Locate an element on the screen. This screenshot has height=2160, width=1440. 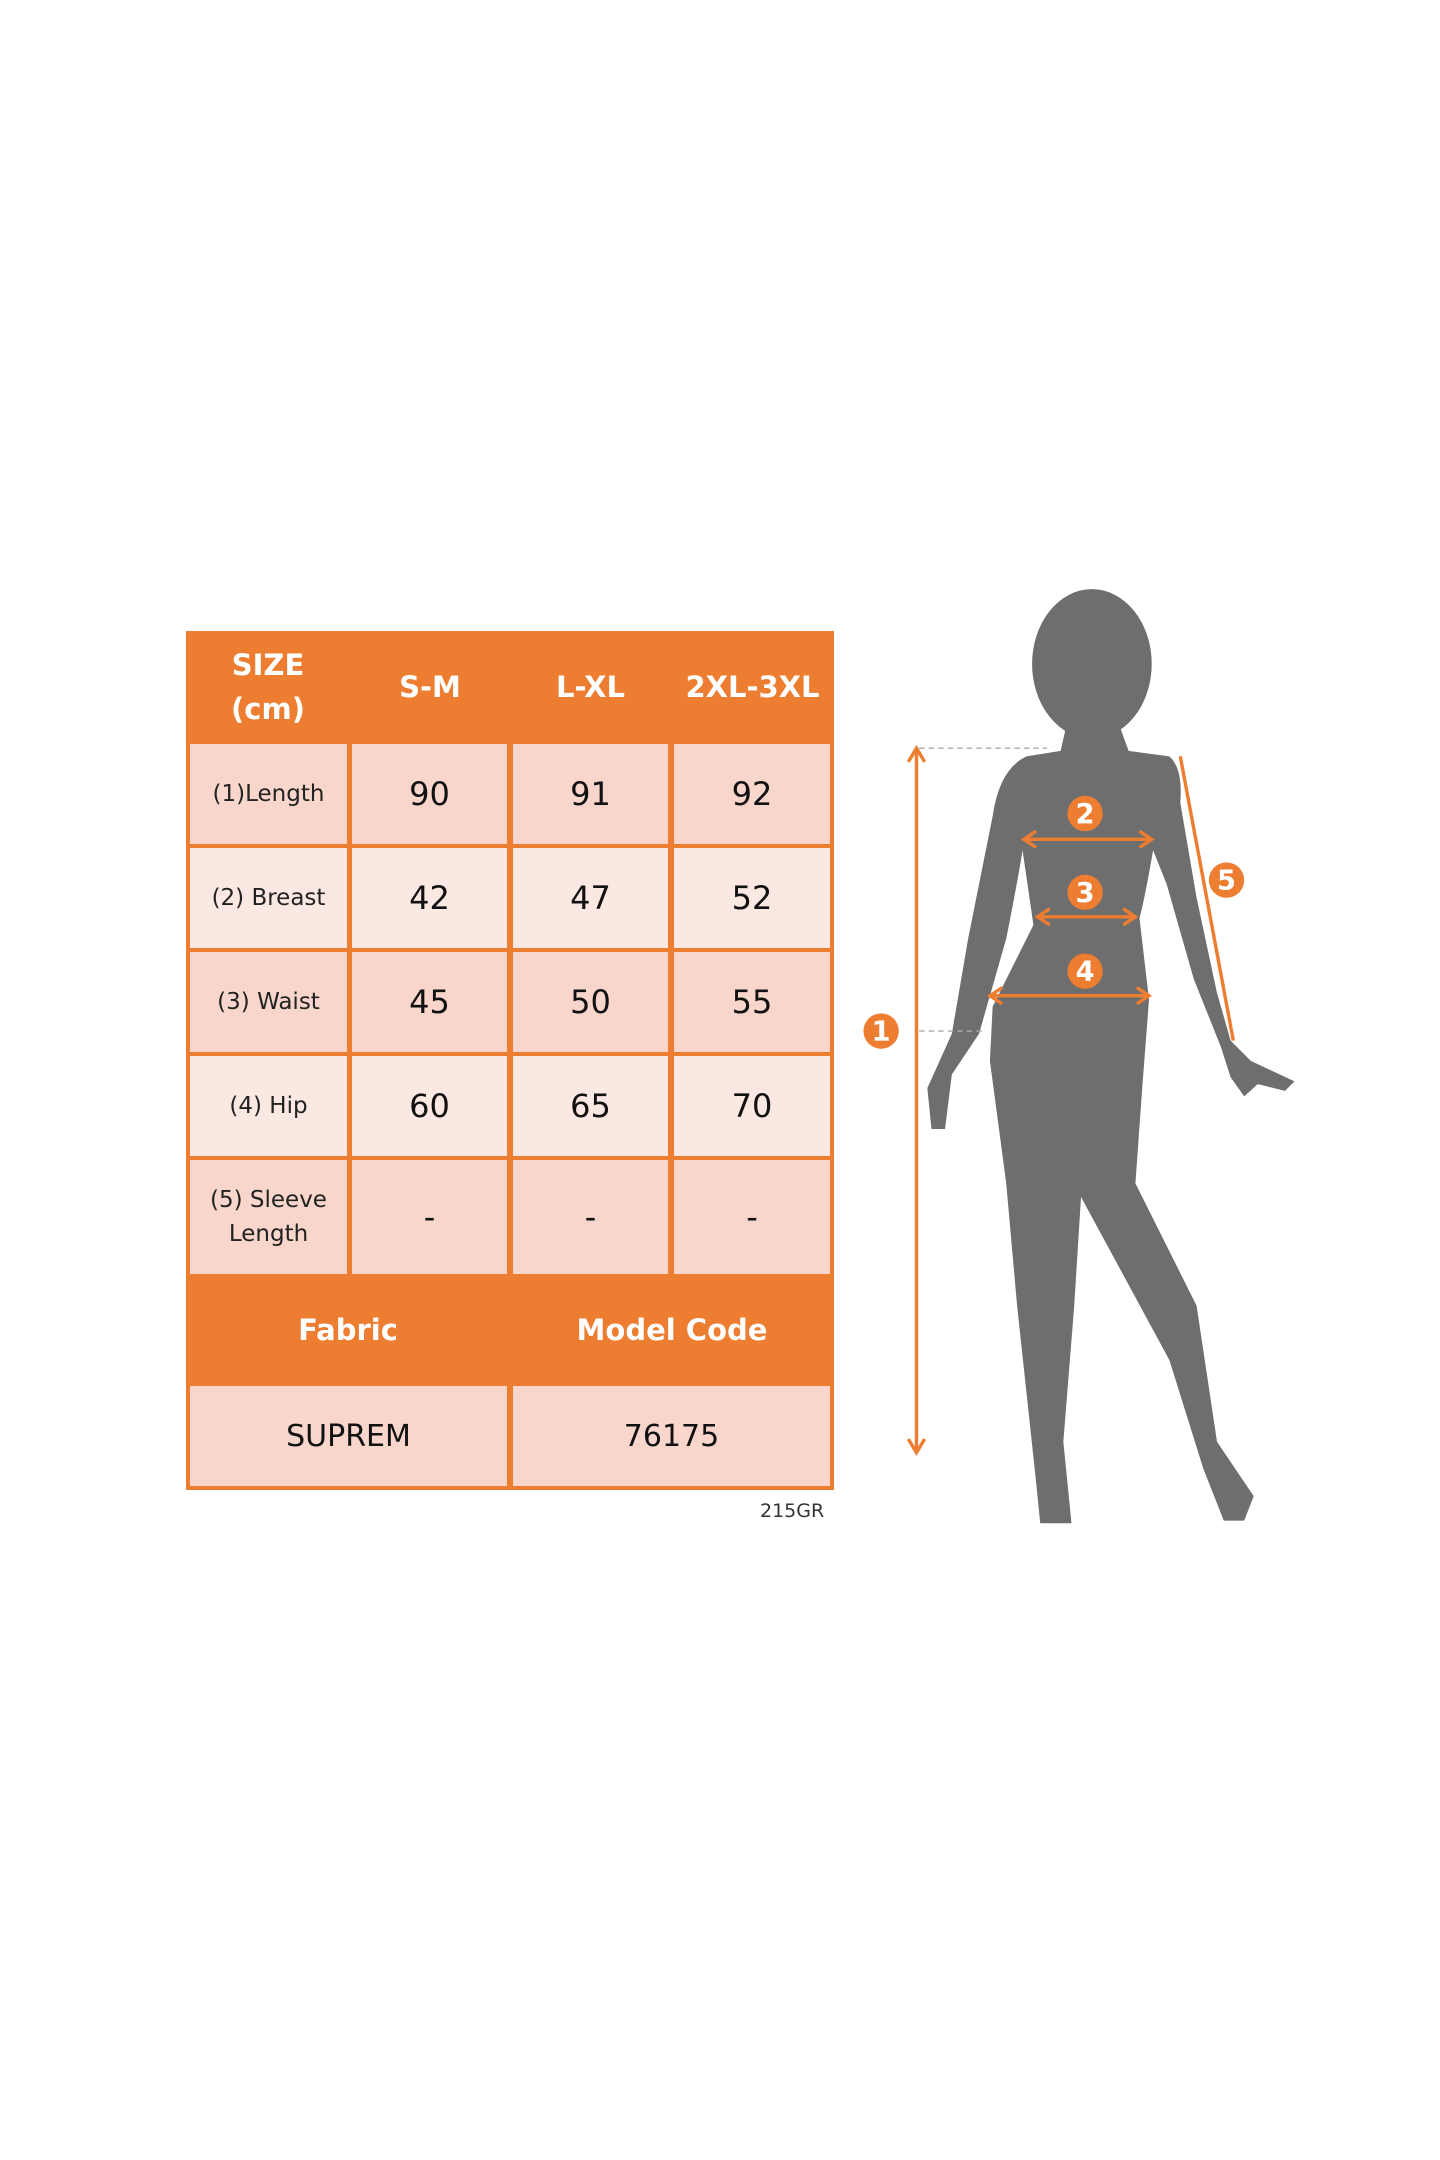
marker-5: 5 is located at coordinates (1226, 880).